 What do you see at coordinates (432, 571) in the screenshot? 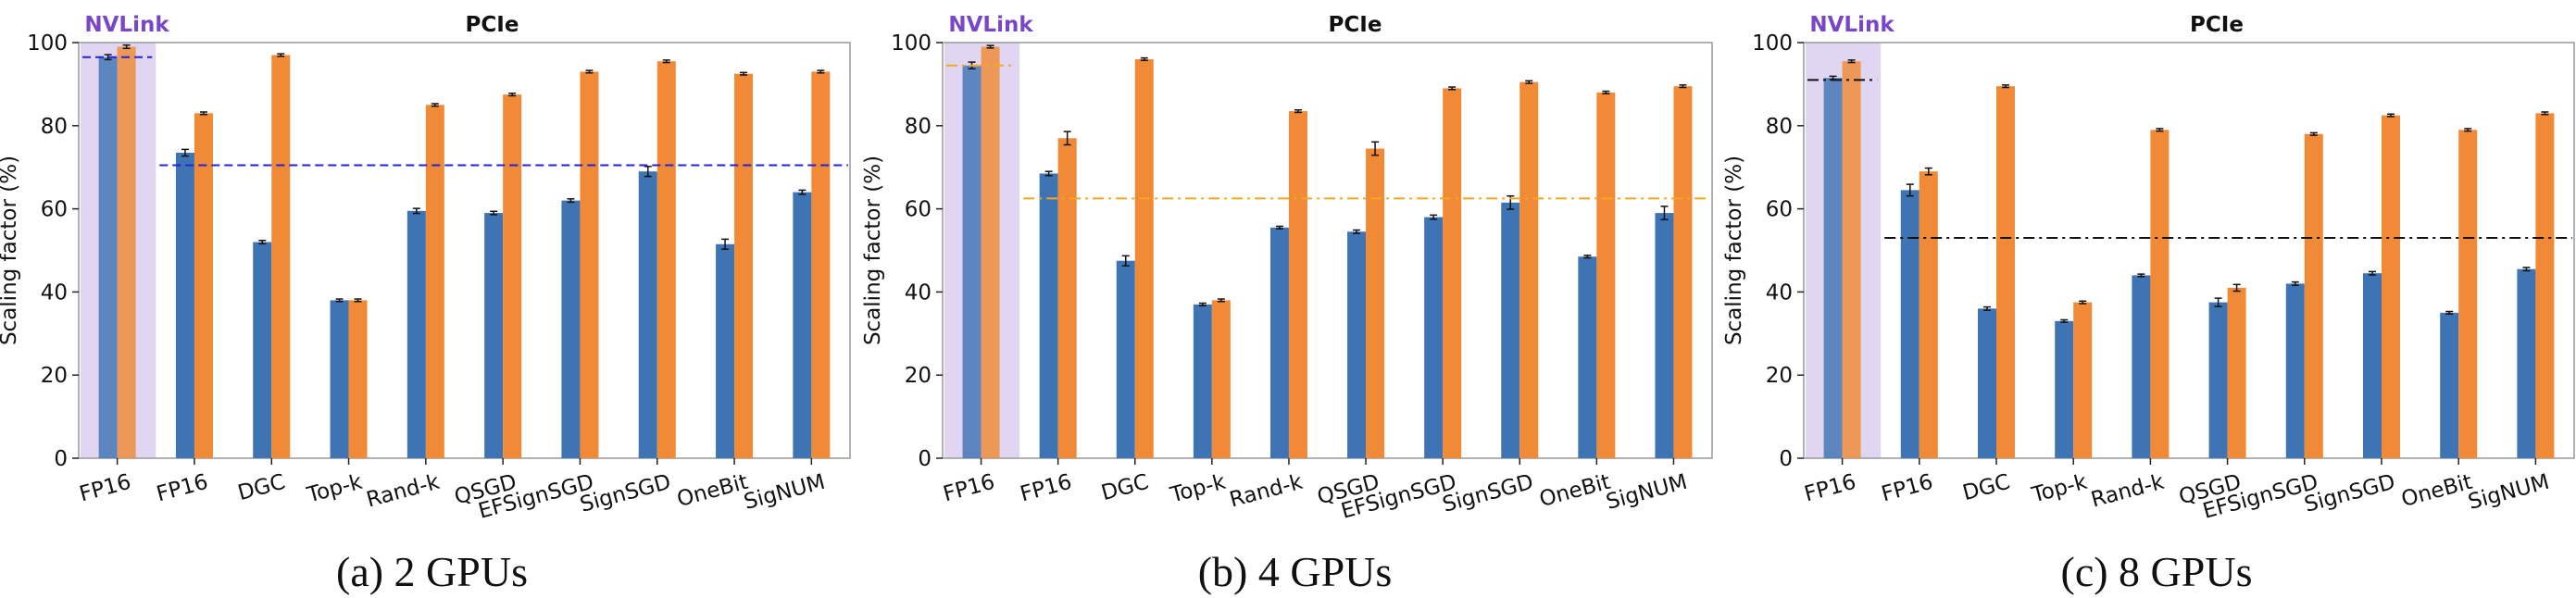
I see `subfigure-caption: (a) 2 GPUs` at bounding box center [432, 571].